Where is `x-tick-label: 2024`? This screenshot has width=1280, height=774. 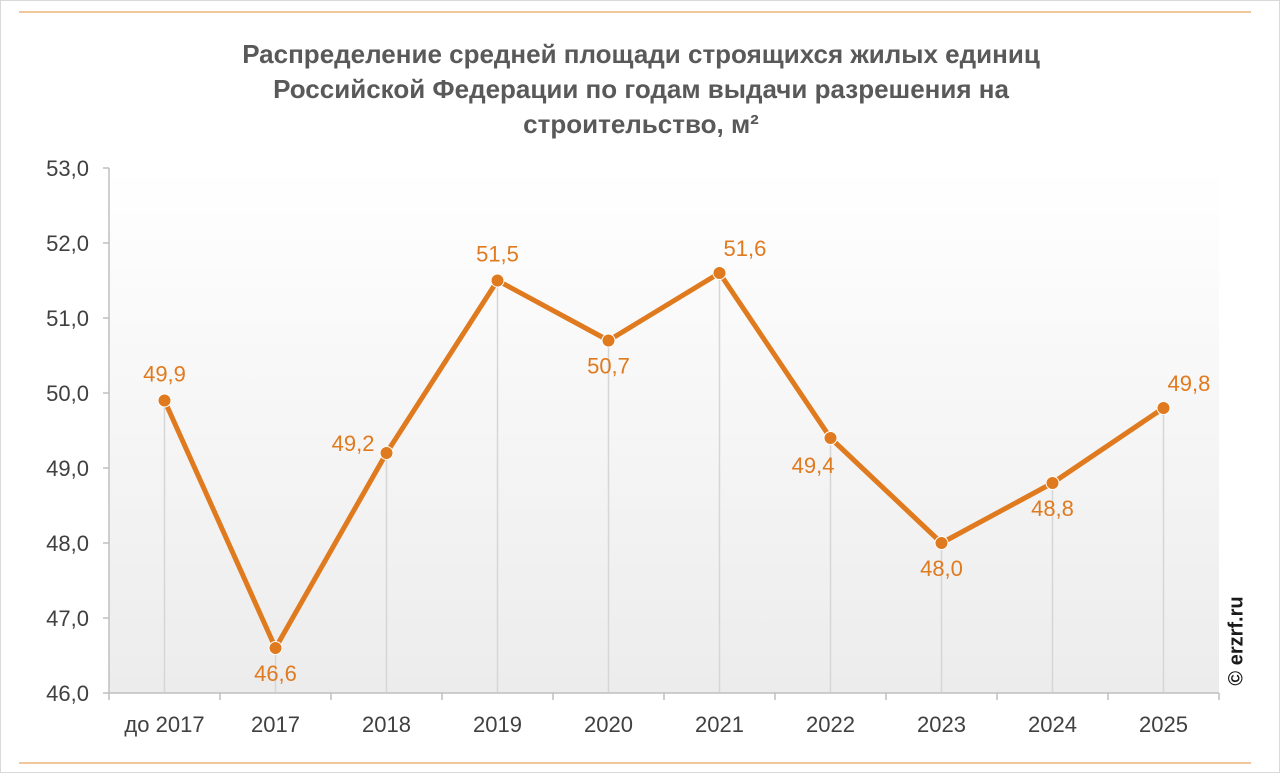 x-tick-label: 2024 is located at coordinates (1052, 724).